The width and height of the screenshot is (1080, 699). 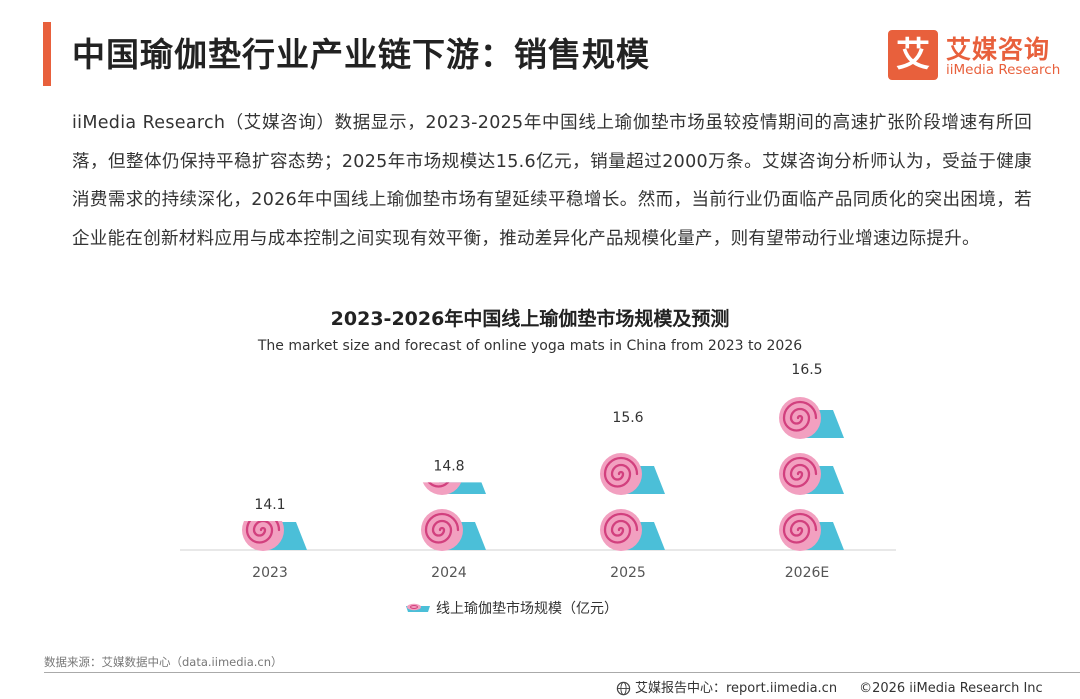 I want to click on footer-divider, so click(x=562, y=672).